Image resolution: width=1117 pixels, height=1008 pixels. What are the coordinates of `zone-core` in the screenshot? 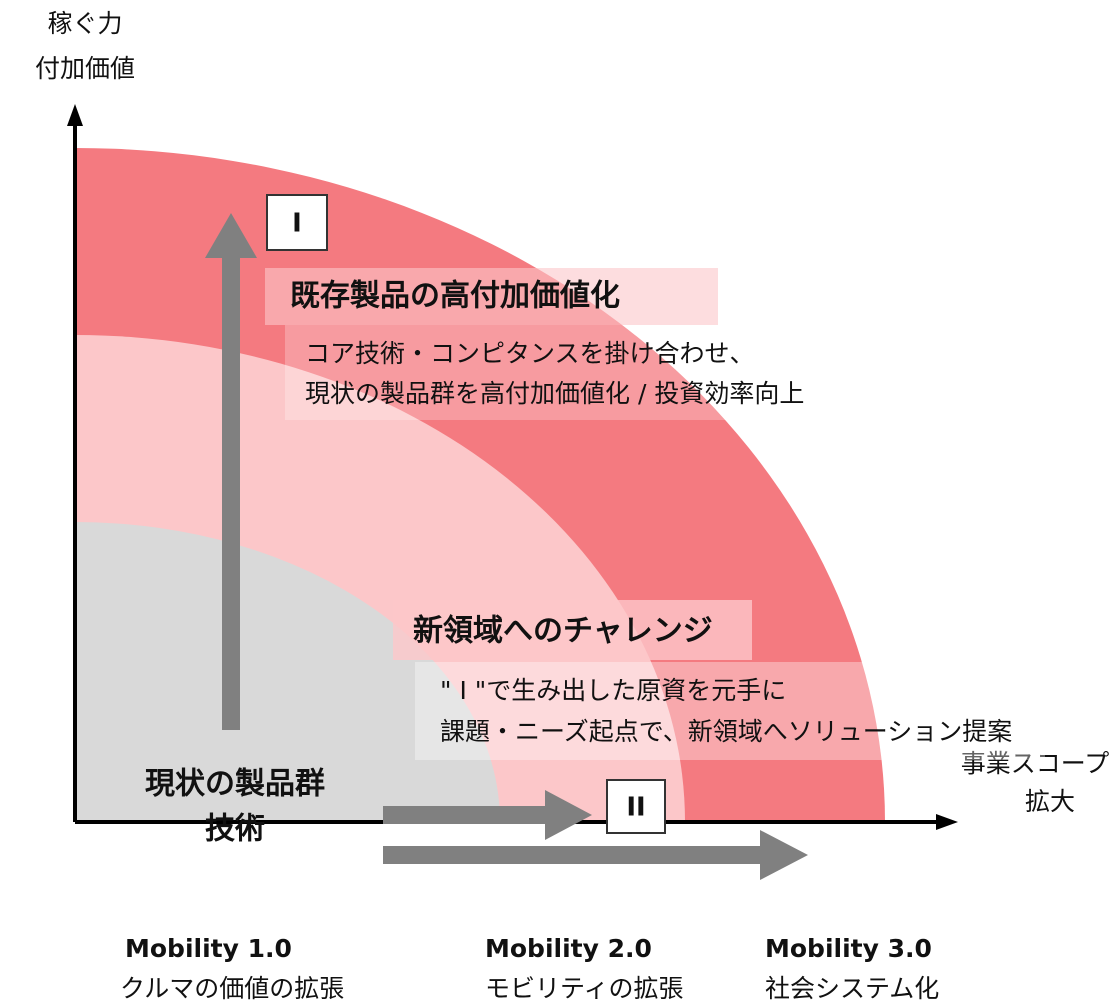 It's located at (287, 672).